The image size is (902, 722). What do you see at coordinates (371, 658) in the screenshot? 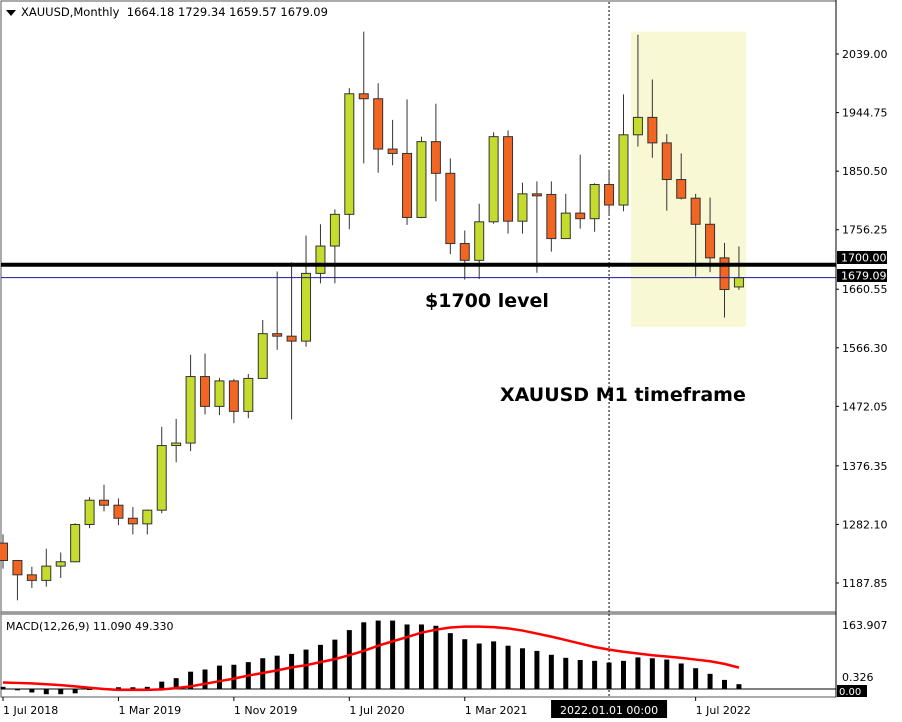
I see `macd-signal-line` at bounding box center [371, 658].